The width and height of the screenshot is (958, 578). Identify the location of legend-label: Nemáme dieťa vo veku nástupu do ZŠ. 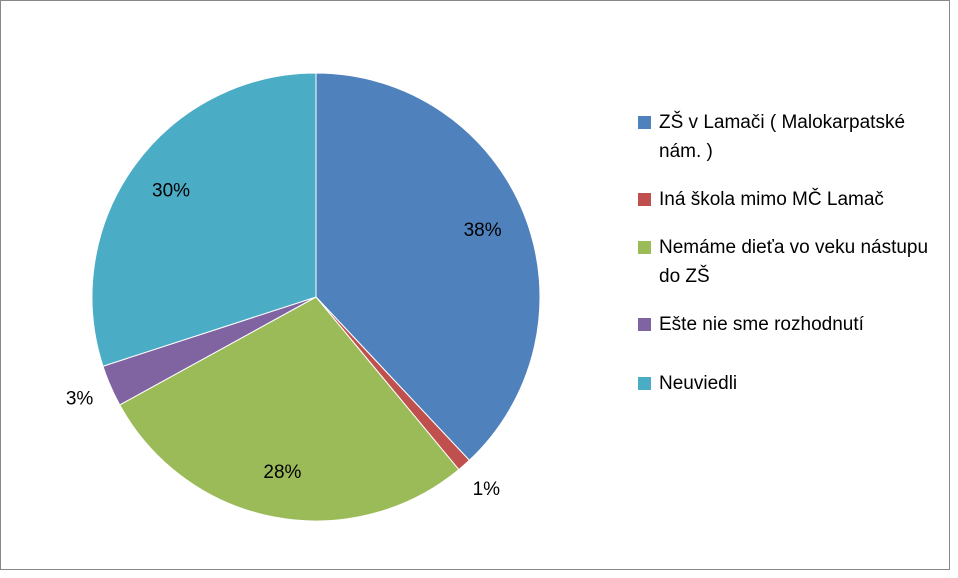
(794, 262).